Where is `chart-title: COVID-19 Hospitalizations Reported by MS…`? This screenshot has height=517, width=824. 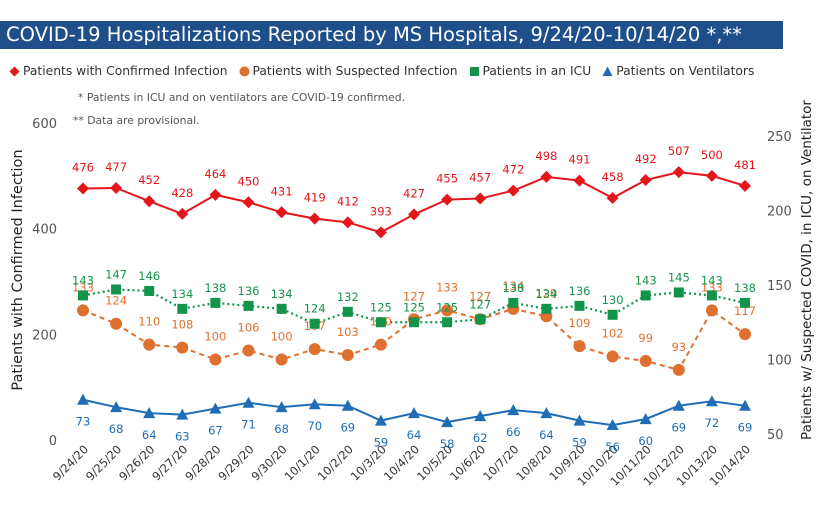
chart-title: COVID-19 Hospitalizations Reported by MS… is located at coordinates (391, 35).